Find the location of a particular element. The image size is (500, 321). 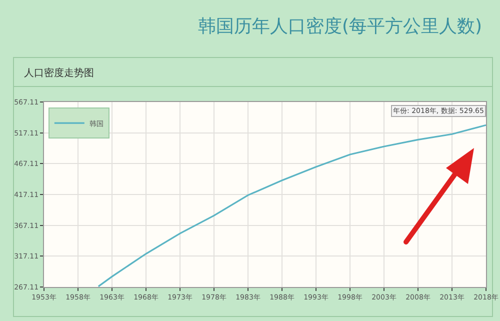

chart-subtitle: 人口密度走势图 is located at coordinates (59, 73).